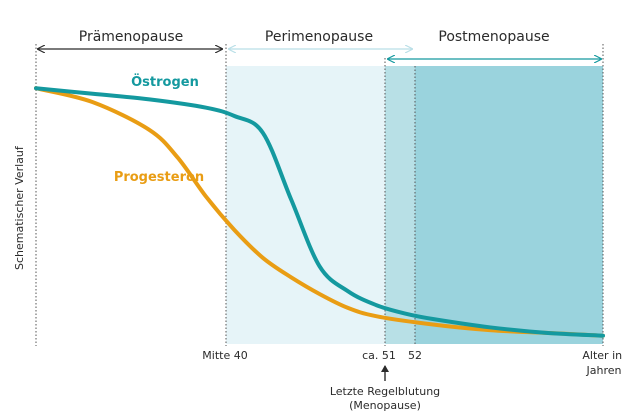 The image size is (640, 414). I want to click on x-tick-mitte-40: Mitte 40, so click(224, 355).